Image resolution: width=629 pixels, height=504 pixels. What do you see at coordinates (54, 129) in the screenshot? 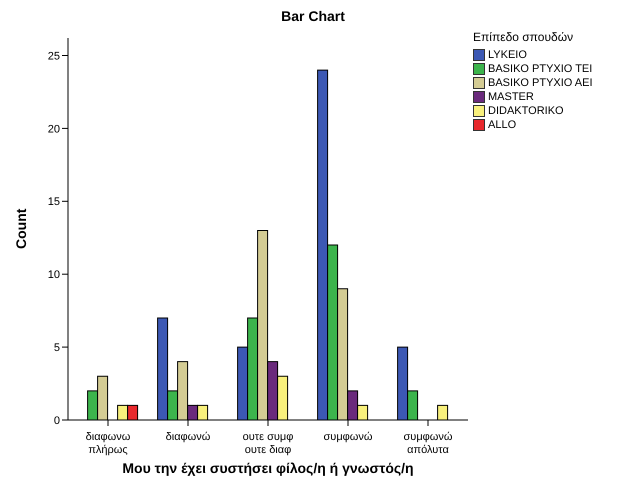
I see `y-tick-label: 20` at bounding box center [54, 129].